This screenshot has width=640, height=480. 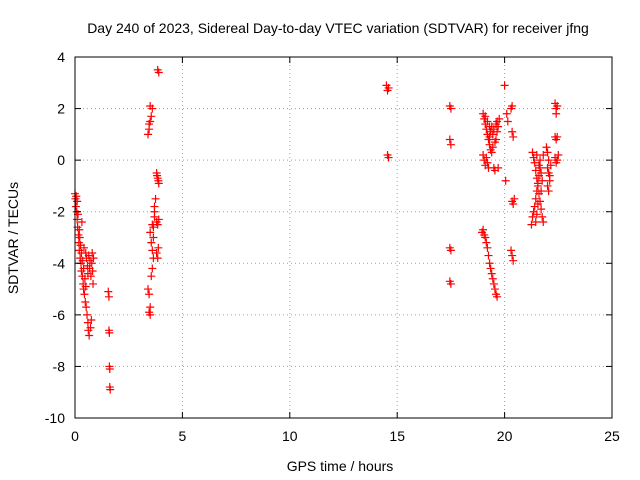 What do you see at coordinates (75, 436) in the screenshot?
I see `x-tick-label: 0` at bounding box center [75, 436].